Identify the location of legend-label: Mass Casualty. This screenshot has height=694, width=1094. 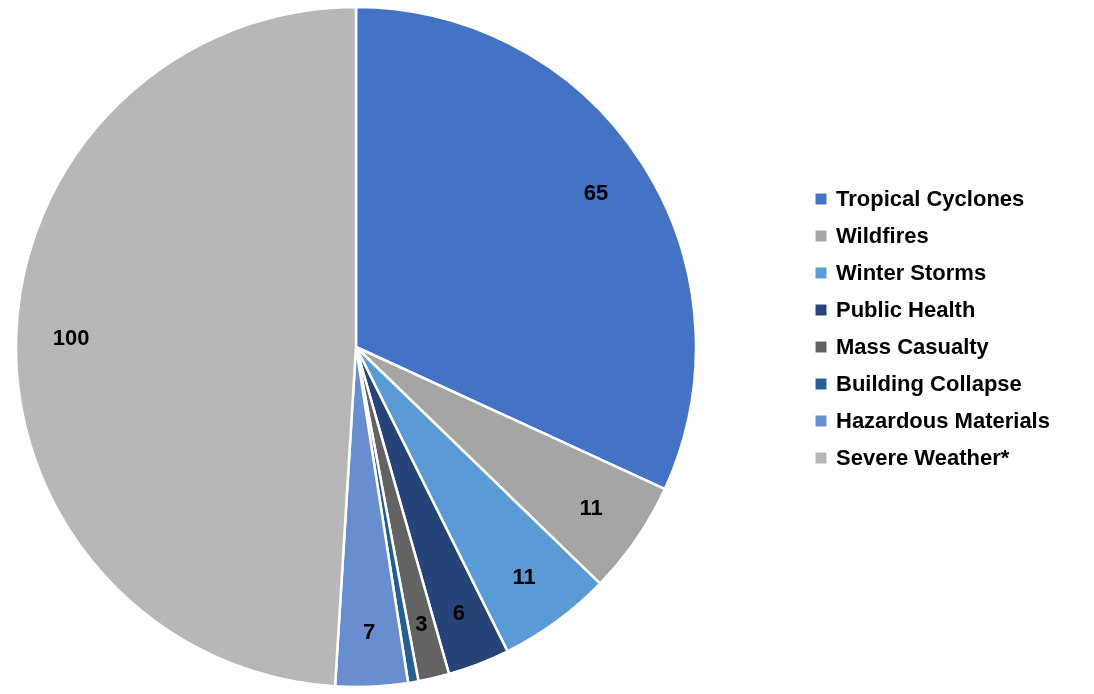
(913, 346).